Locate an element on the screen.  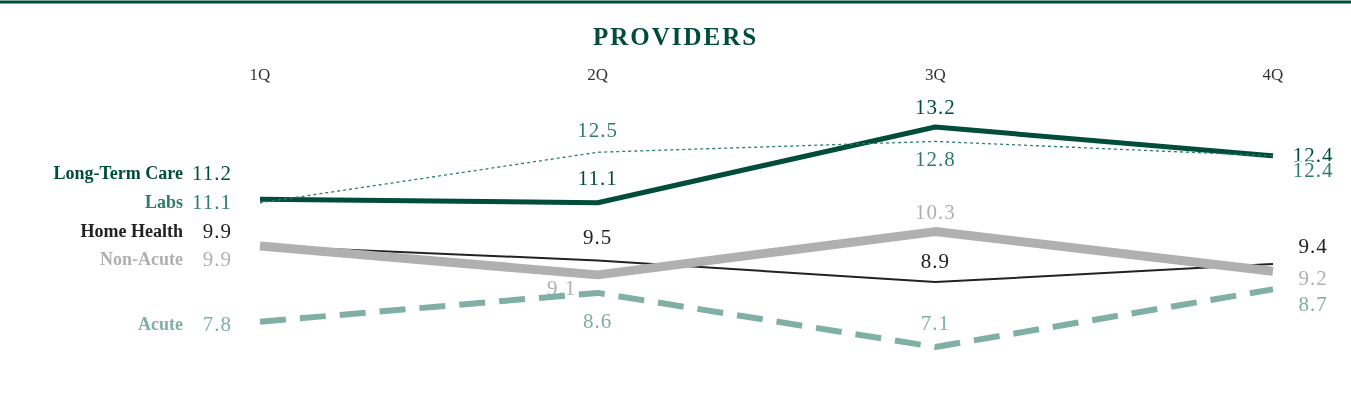
x-tick-label: 4Q is located at coordinates (1273, 74).